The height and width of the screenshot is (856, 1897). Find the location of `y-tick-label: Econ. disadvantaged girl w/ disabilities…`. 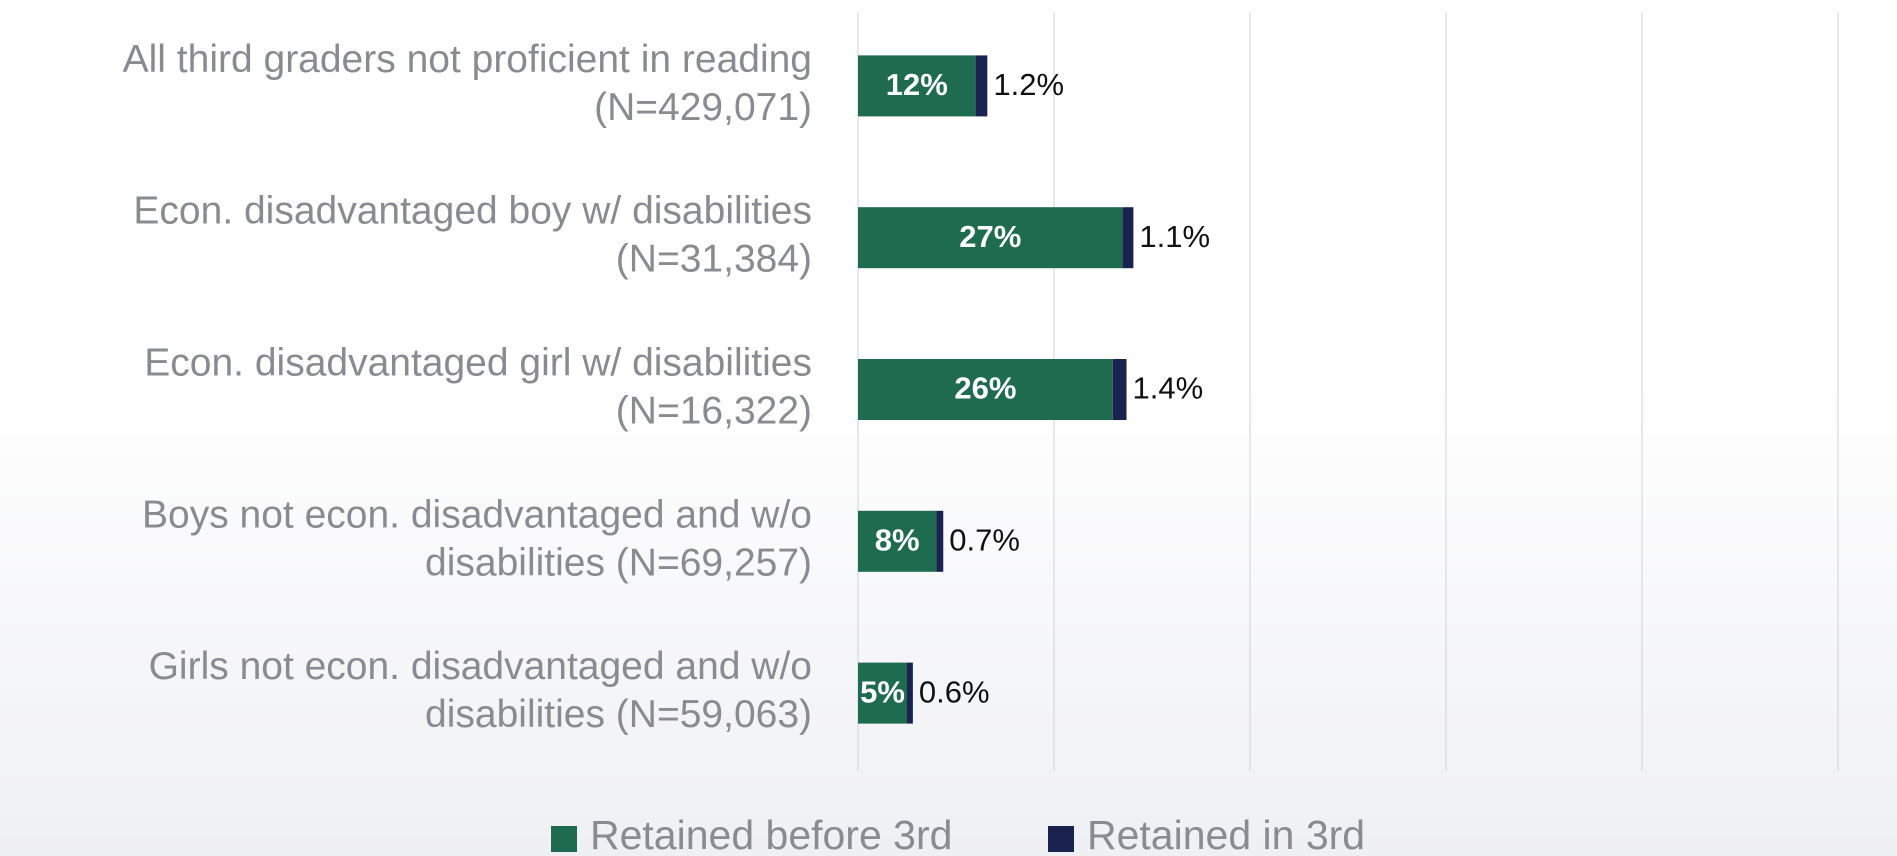

y-tick-label: Econ. disadvantaged girl w/ disabilities… is located at coordinates (478, 387).